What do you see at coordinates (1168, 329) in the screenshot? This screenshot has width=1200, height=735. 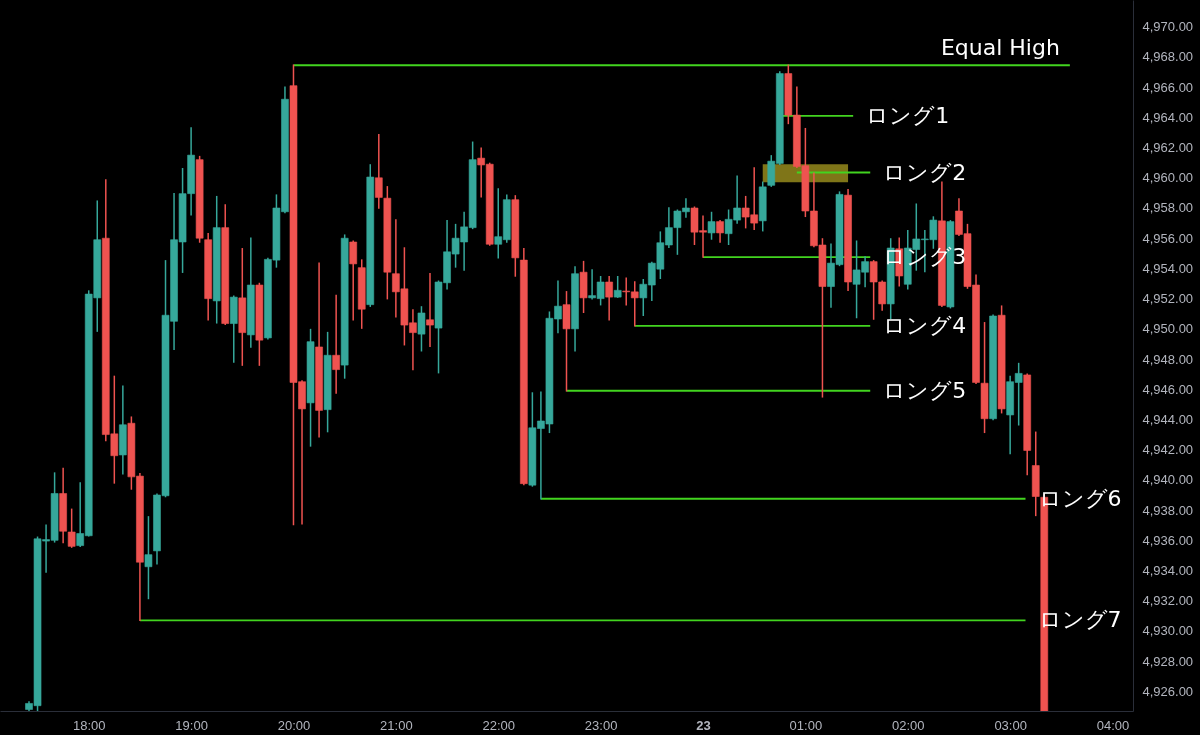 I see `y-tick-label: 4,950.00` at bounding box center [1168, 329].